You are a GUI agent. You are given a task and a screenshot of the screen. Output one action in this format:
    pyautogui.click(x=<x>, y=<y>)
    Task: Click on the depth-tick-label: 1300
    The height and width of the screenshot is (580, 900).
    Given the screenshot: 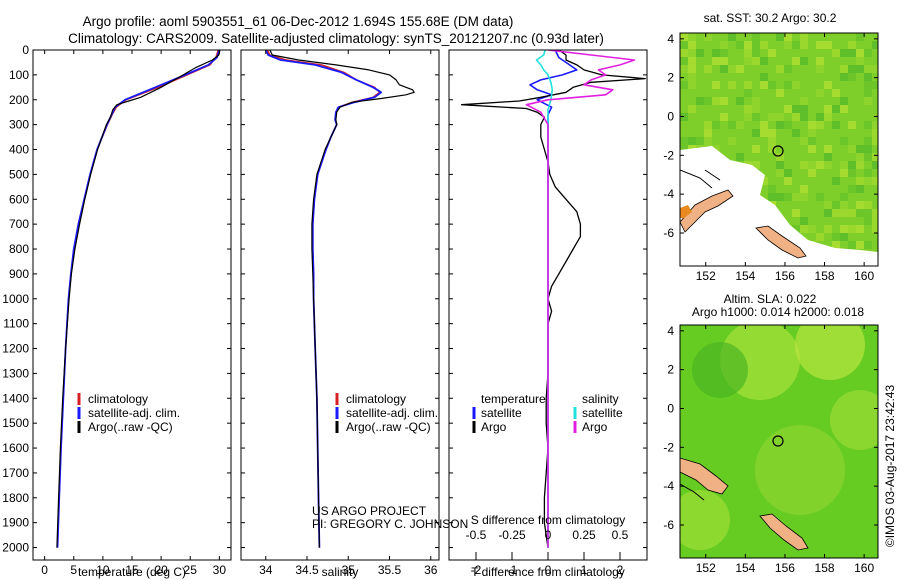 What is the action you would take?
    pyautogui.click(x=15, y=373)
    